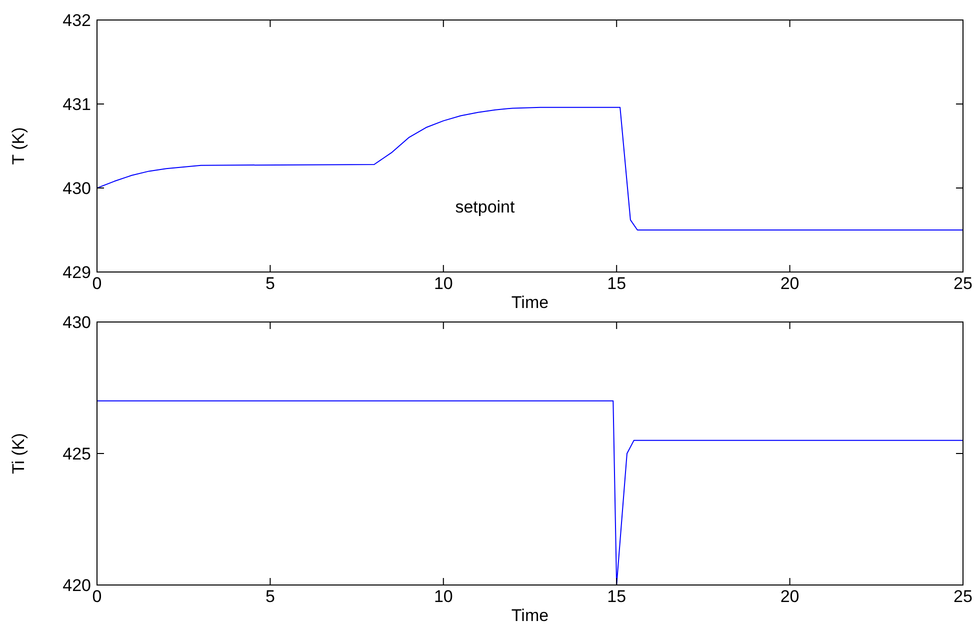 This screenshot has height=642, width=980. What do you see at coordinates (76, 20) in the screenshot?
I see `y-tick-label: 432` at bounding box center [76, 20].